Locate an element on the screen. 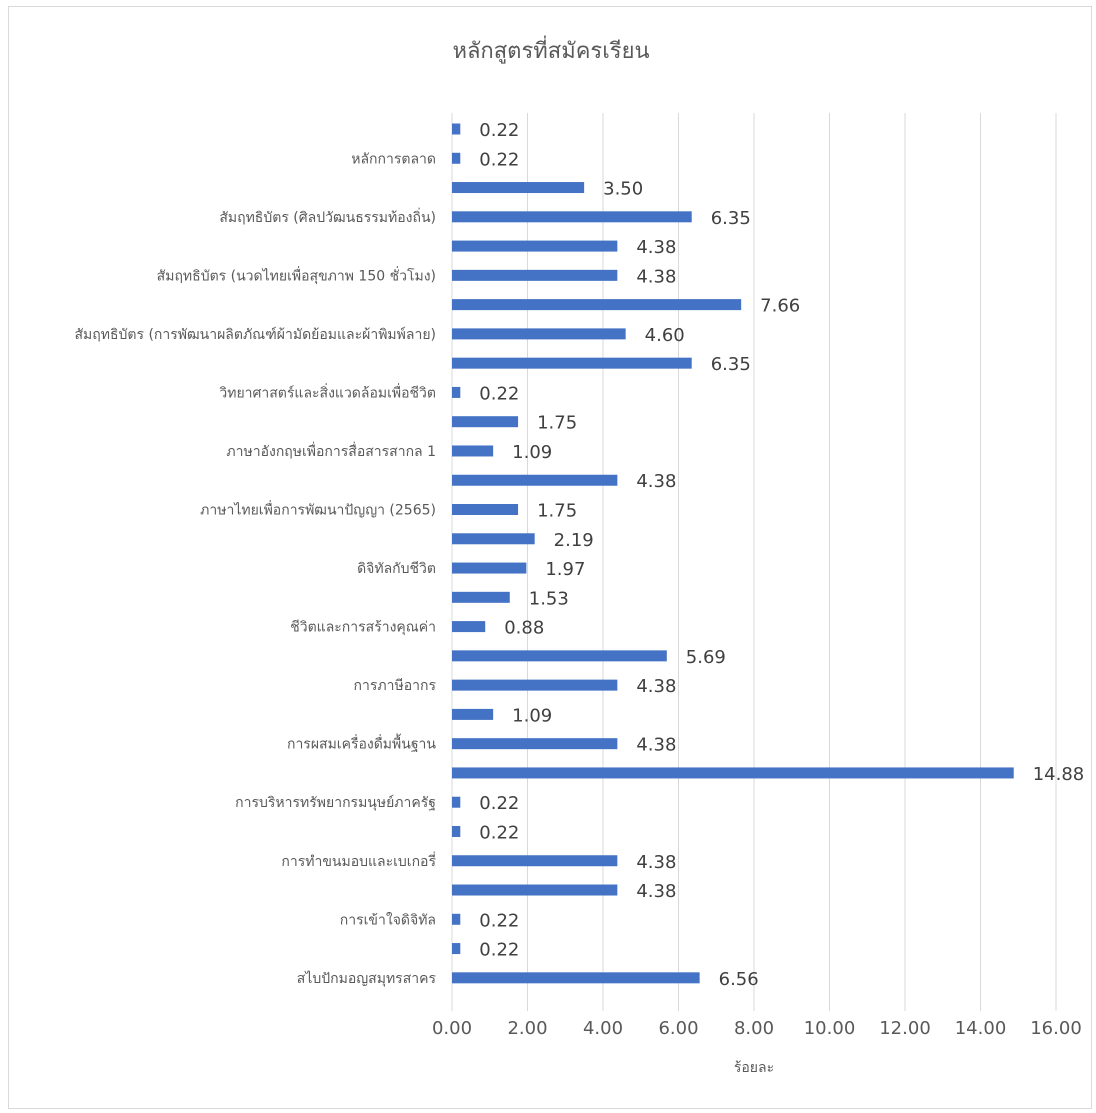 Image resolution: width=1096 pixels, height=1113 pixels. category-label: ชีวิตและการสร้างคุณค่า is located at coordinates (363, 628).